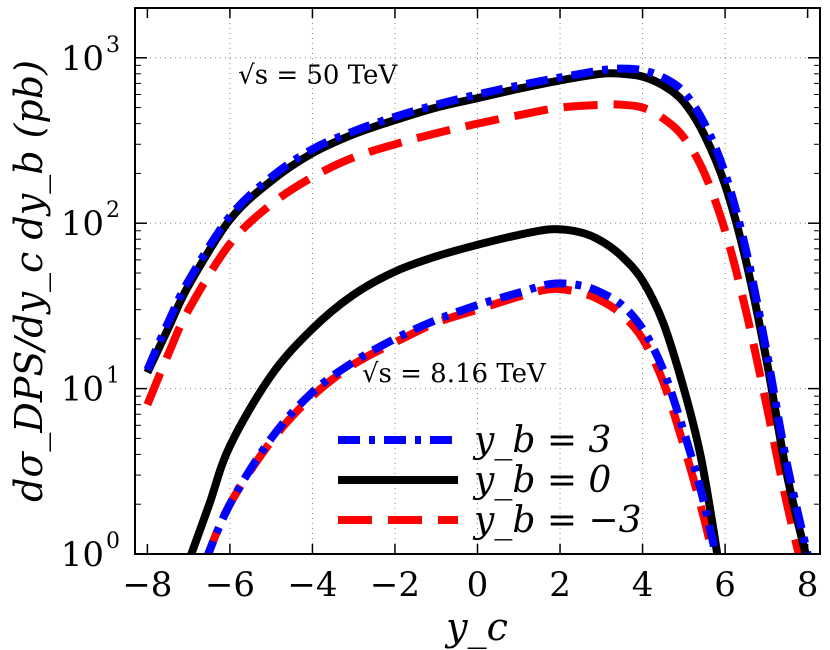 The width and height of the screenshot is (830, 650). I want to click on legend-label-2: y_b = −3, so click(557, 520).